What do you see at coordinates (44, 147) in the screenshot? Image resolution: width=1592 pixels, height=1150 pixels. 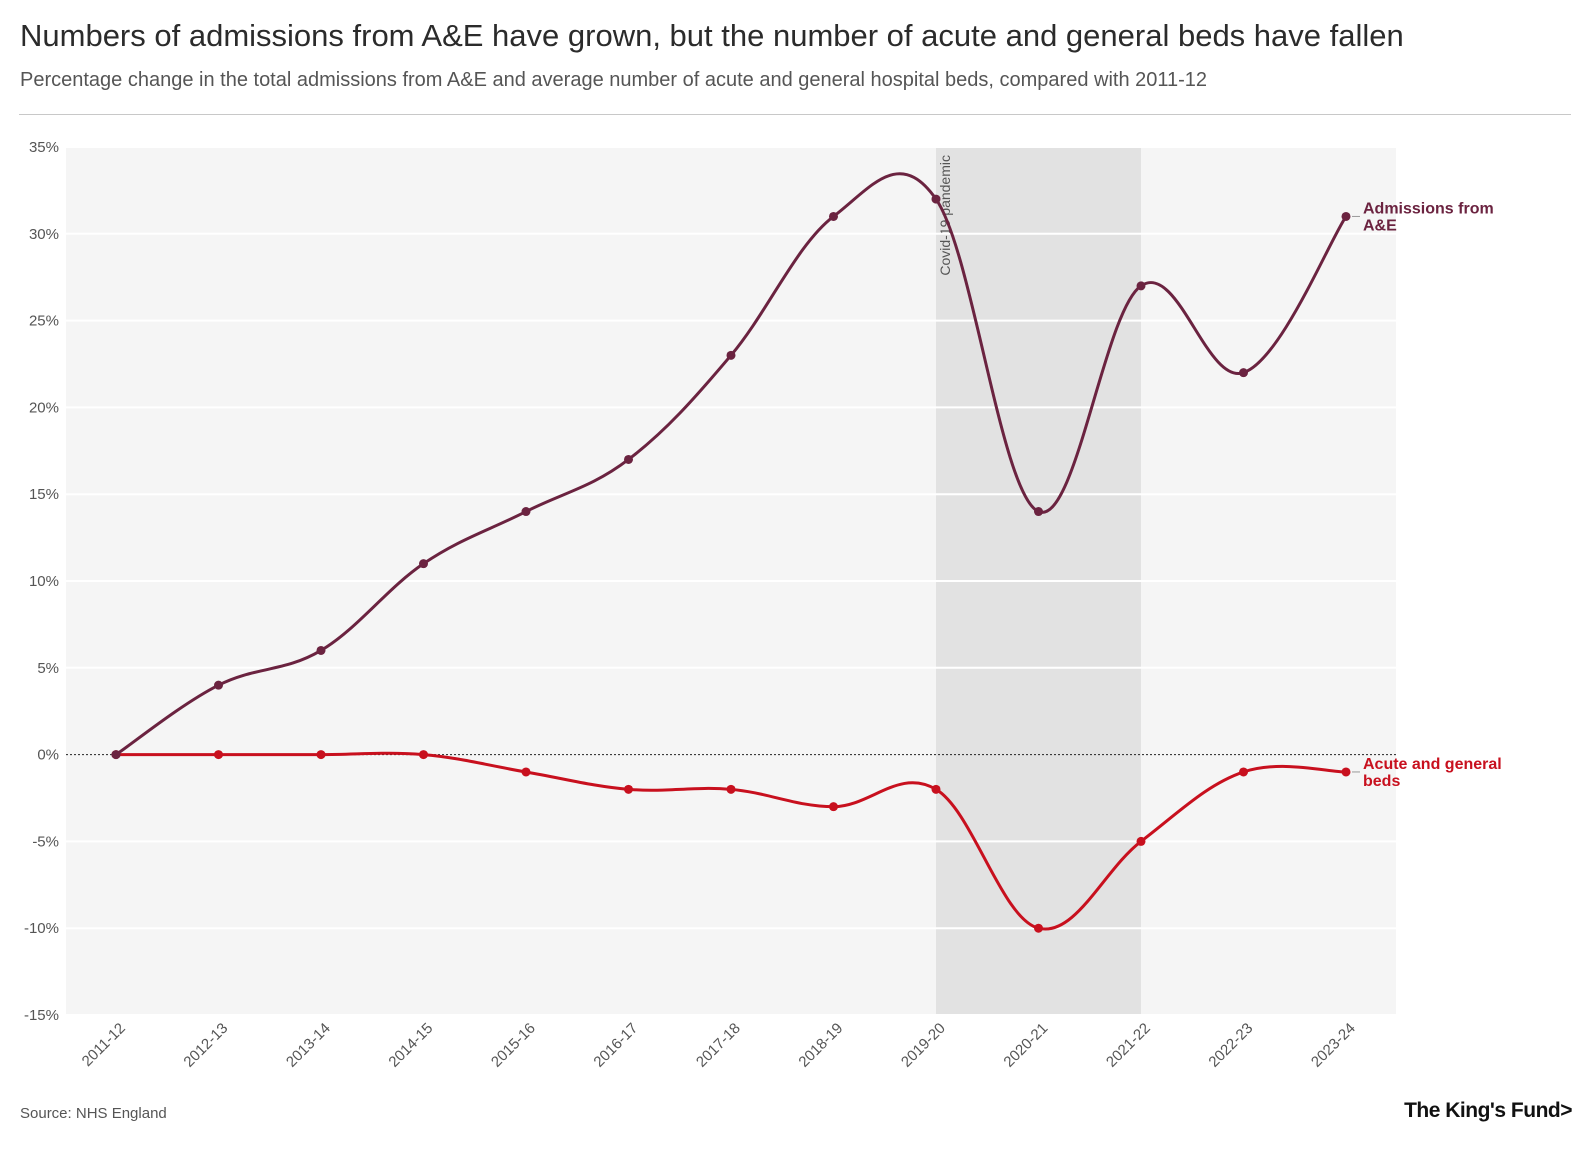 I see `y-tick-label: 35%` at bounding box center [44, 147].